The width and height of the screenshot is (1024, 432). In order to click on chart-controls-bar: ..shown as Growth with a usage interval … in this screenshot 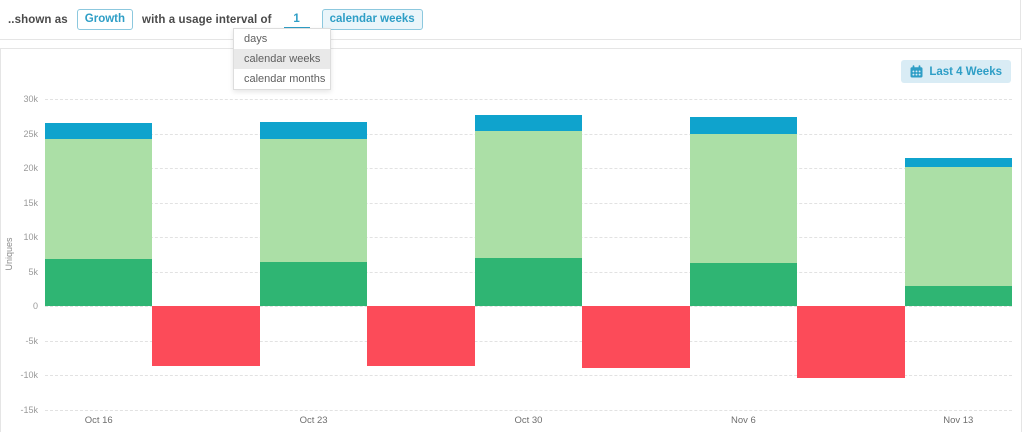, I will do `click(510, 20)`.